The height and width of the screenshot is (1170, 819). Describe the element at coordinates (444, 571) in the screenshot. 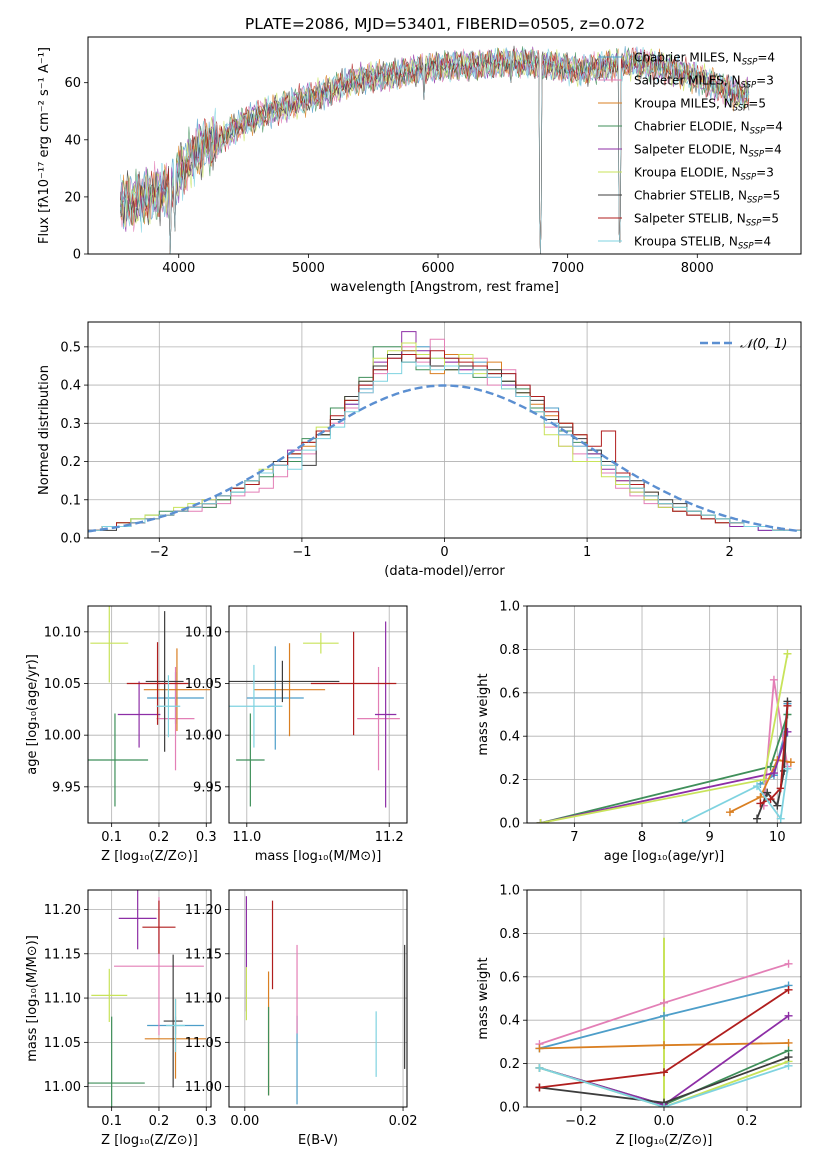

I see `x-axis-label: (data-model)/error` at that location.